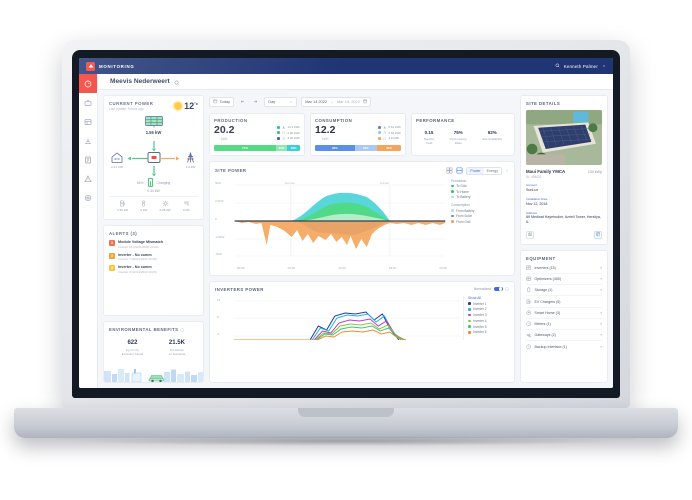 This screenshot has width=692, height=500. What do you see at coordinates (480, 192) in the screenshot?
I see `legend-item: To Home` at bounding box center [480, 192].